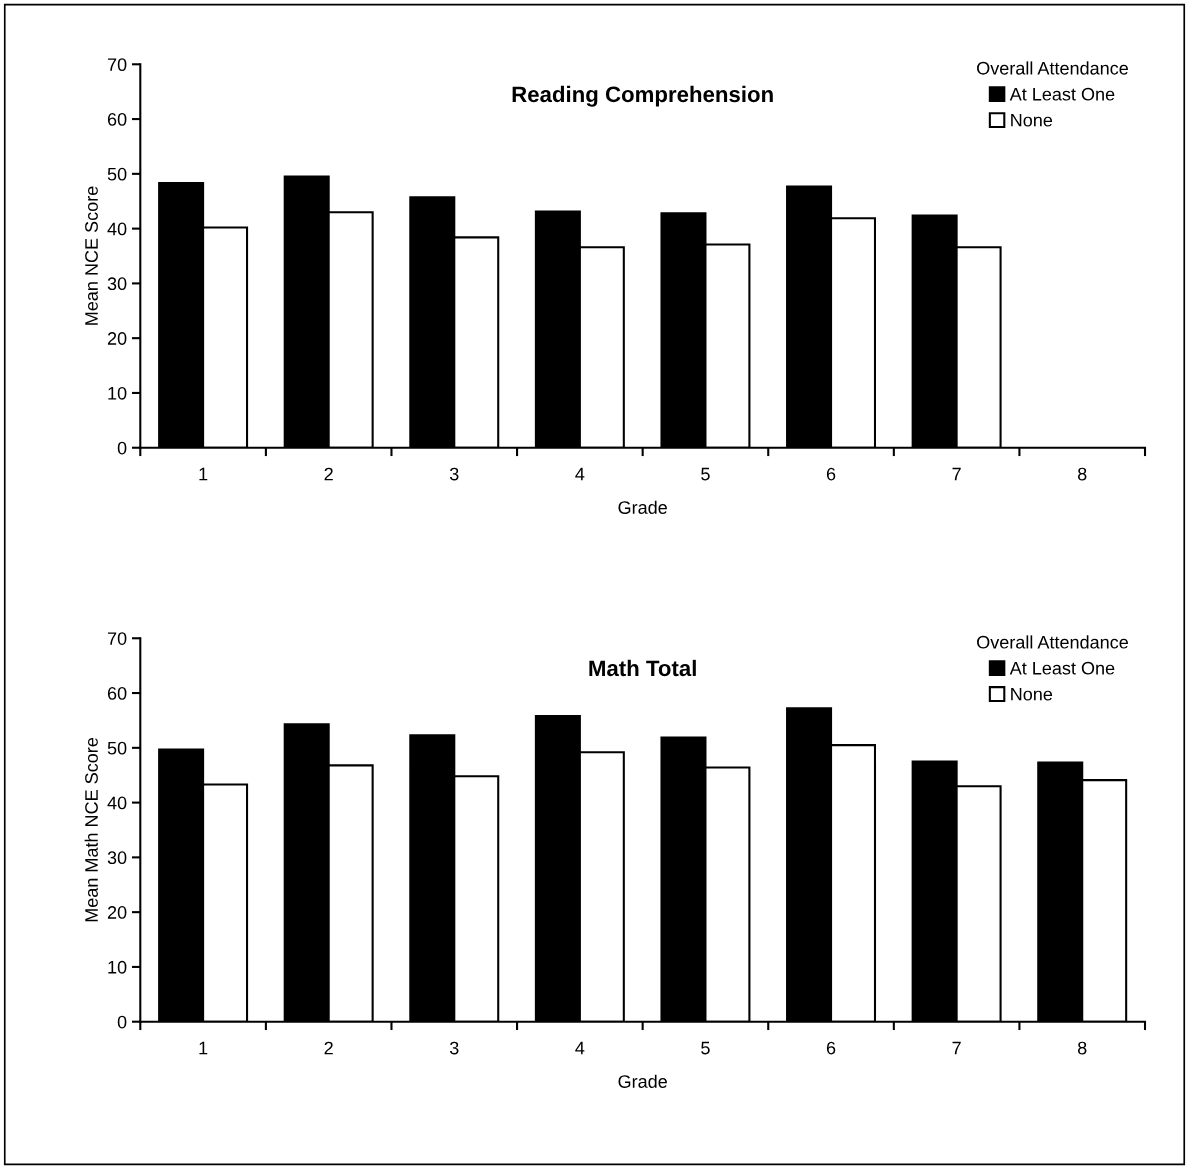 The width and height of the screenshot is (1189, 1169). Describe the element at coordinates (642, 668) in the screenshot. I see `text: Math Total` at that location.